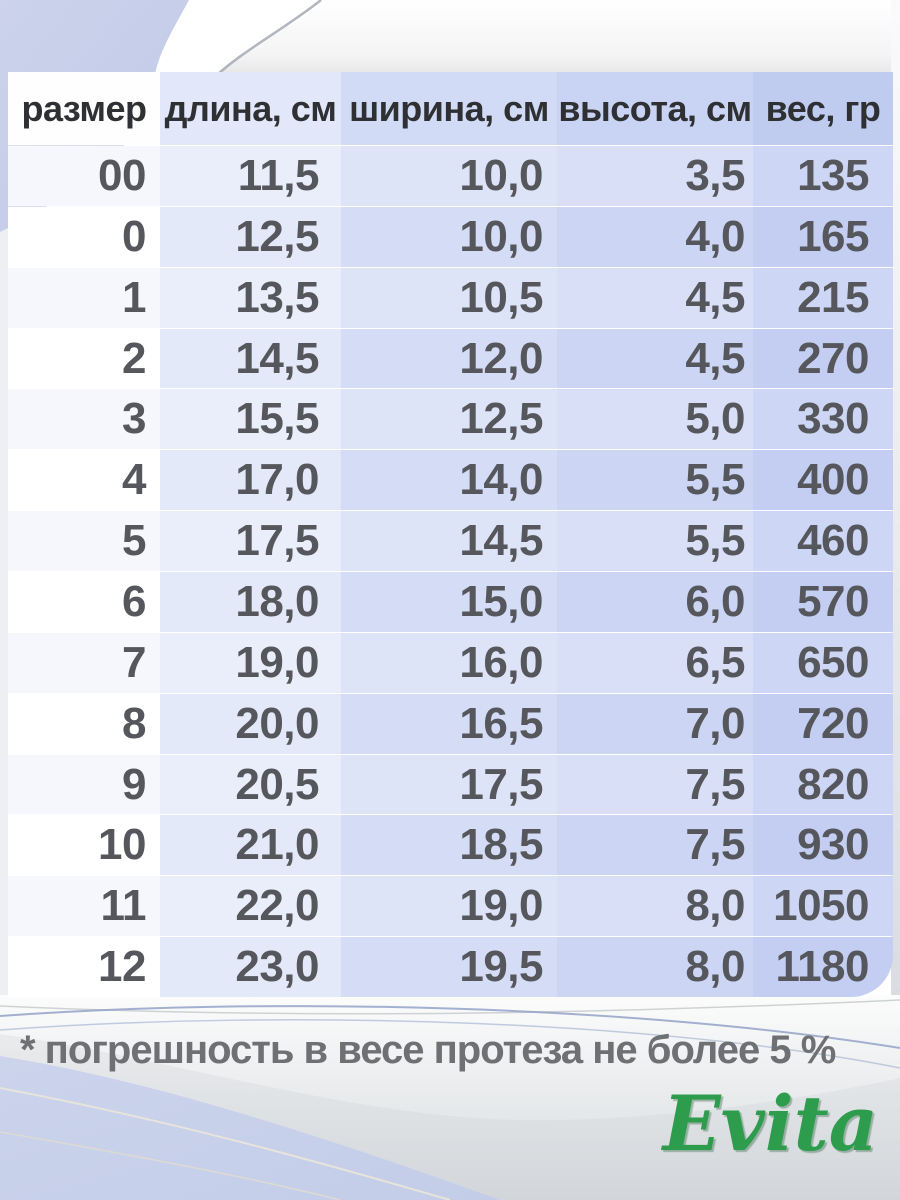 The image size is (900, 1200). What do you see at coordinates (84, 358) in the screenshot?
I see `table-cell: 2` at bounding box center [84, 358].